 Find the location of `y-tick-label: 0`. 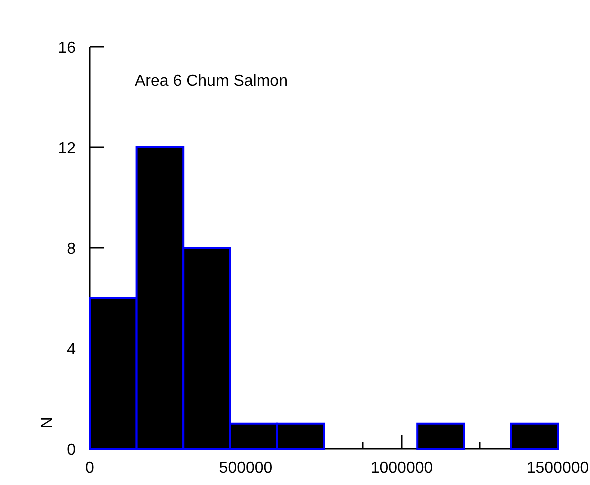

y-tick-label: 0 is located at coordinates (71, 450).